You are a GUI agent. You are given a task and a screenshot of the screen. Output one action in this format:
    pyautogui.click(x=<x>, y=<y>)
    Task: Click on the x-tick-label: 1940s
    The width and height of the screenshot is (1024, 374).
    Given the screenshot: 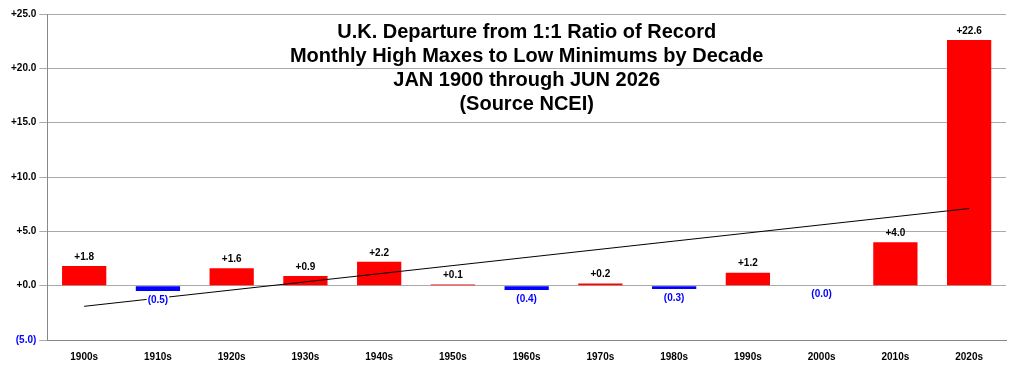 What is the action you would take?
    pyautogui.click(x=379, y=356)
    